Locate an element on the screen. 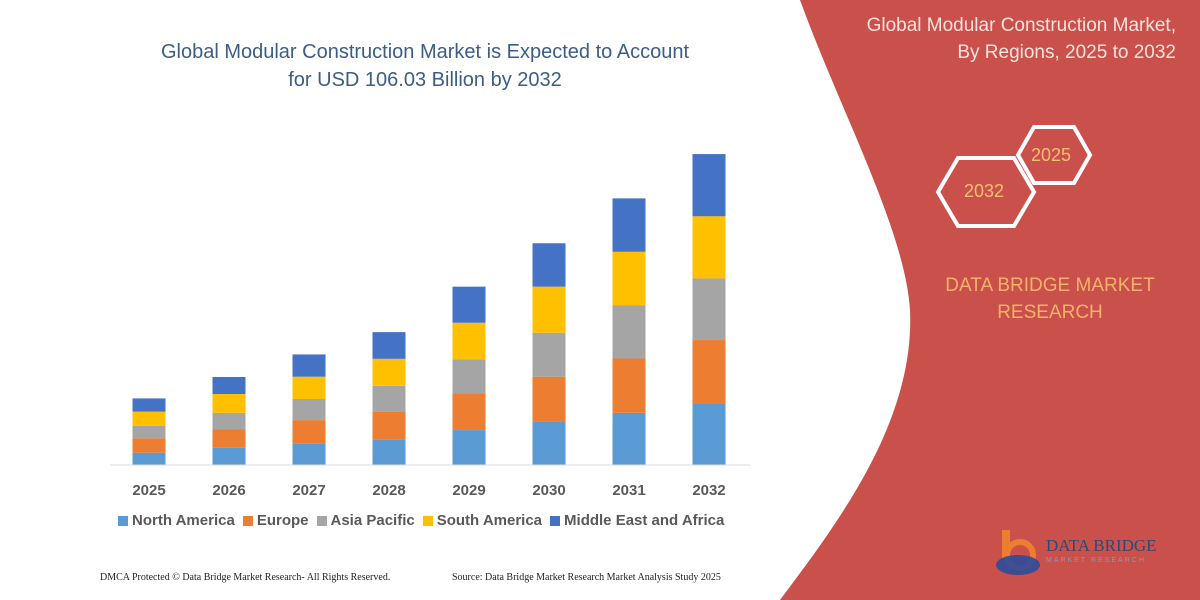 Image resolution: width=1200 pixels, height=600 pixels. logo-name: DATA BRIDGE is located at coordinates (1101, 545).